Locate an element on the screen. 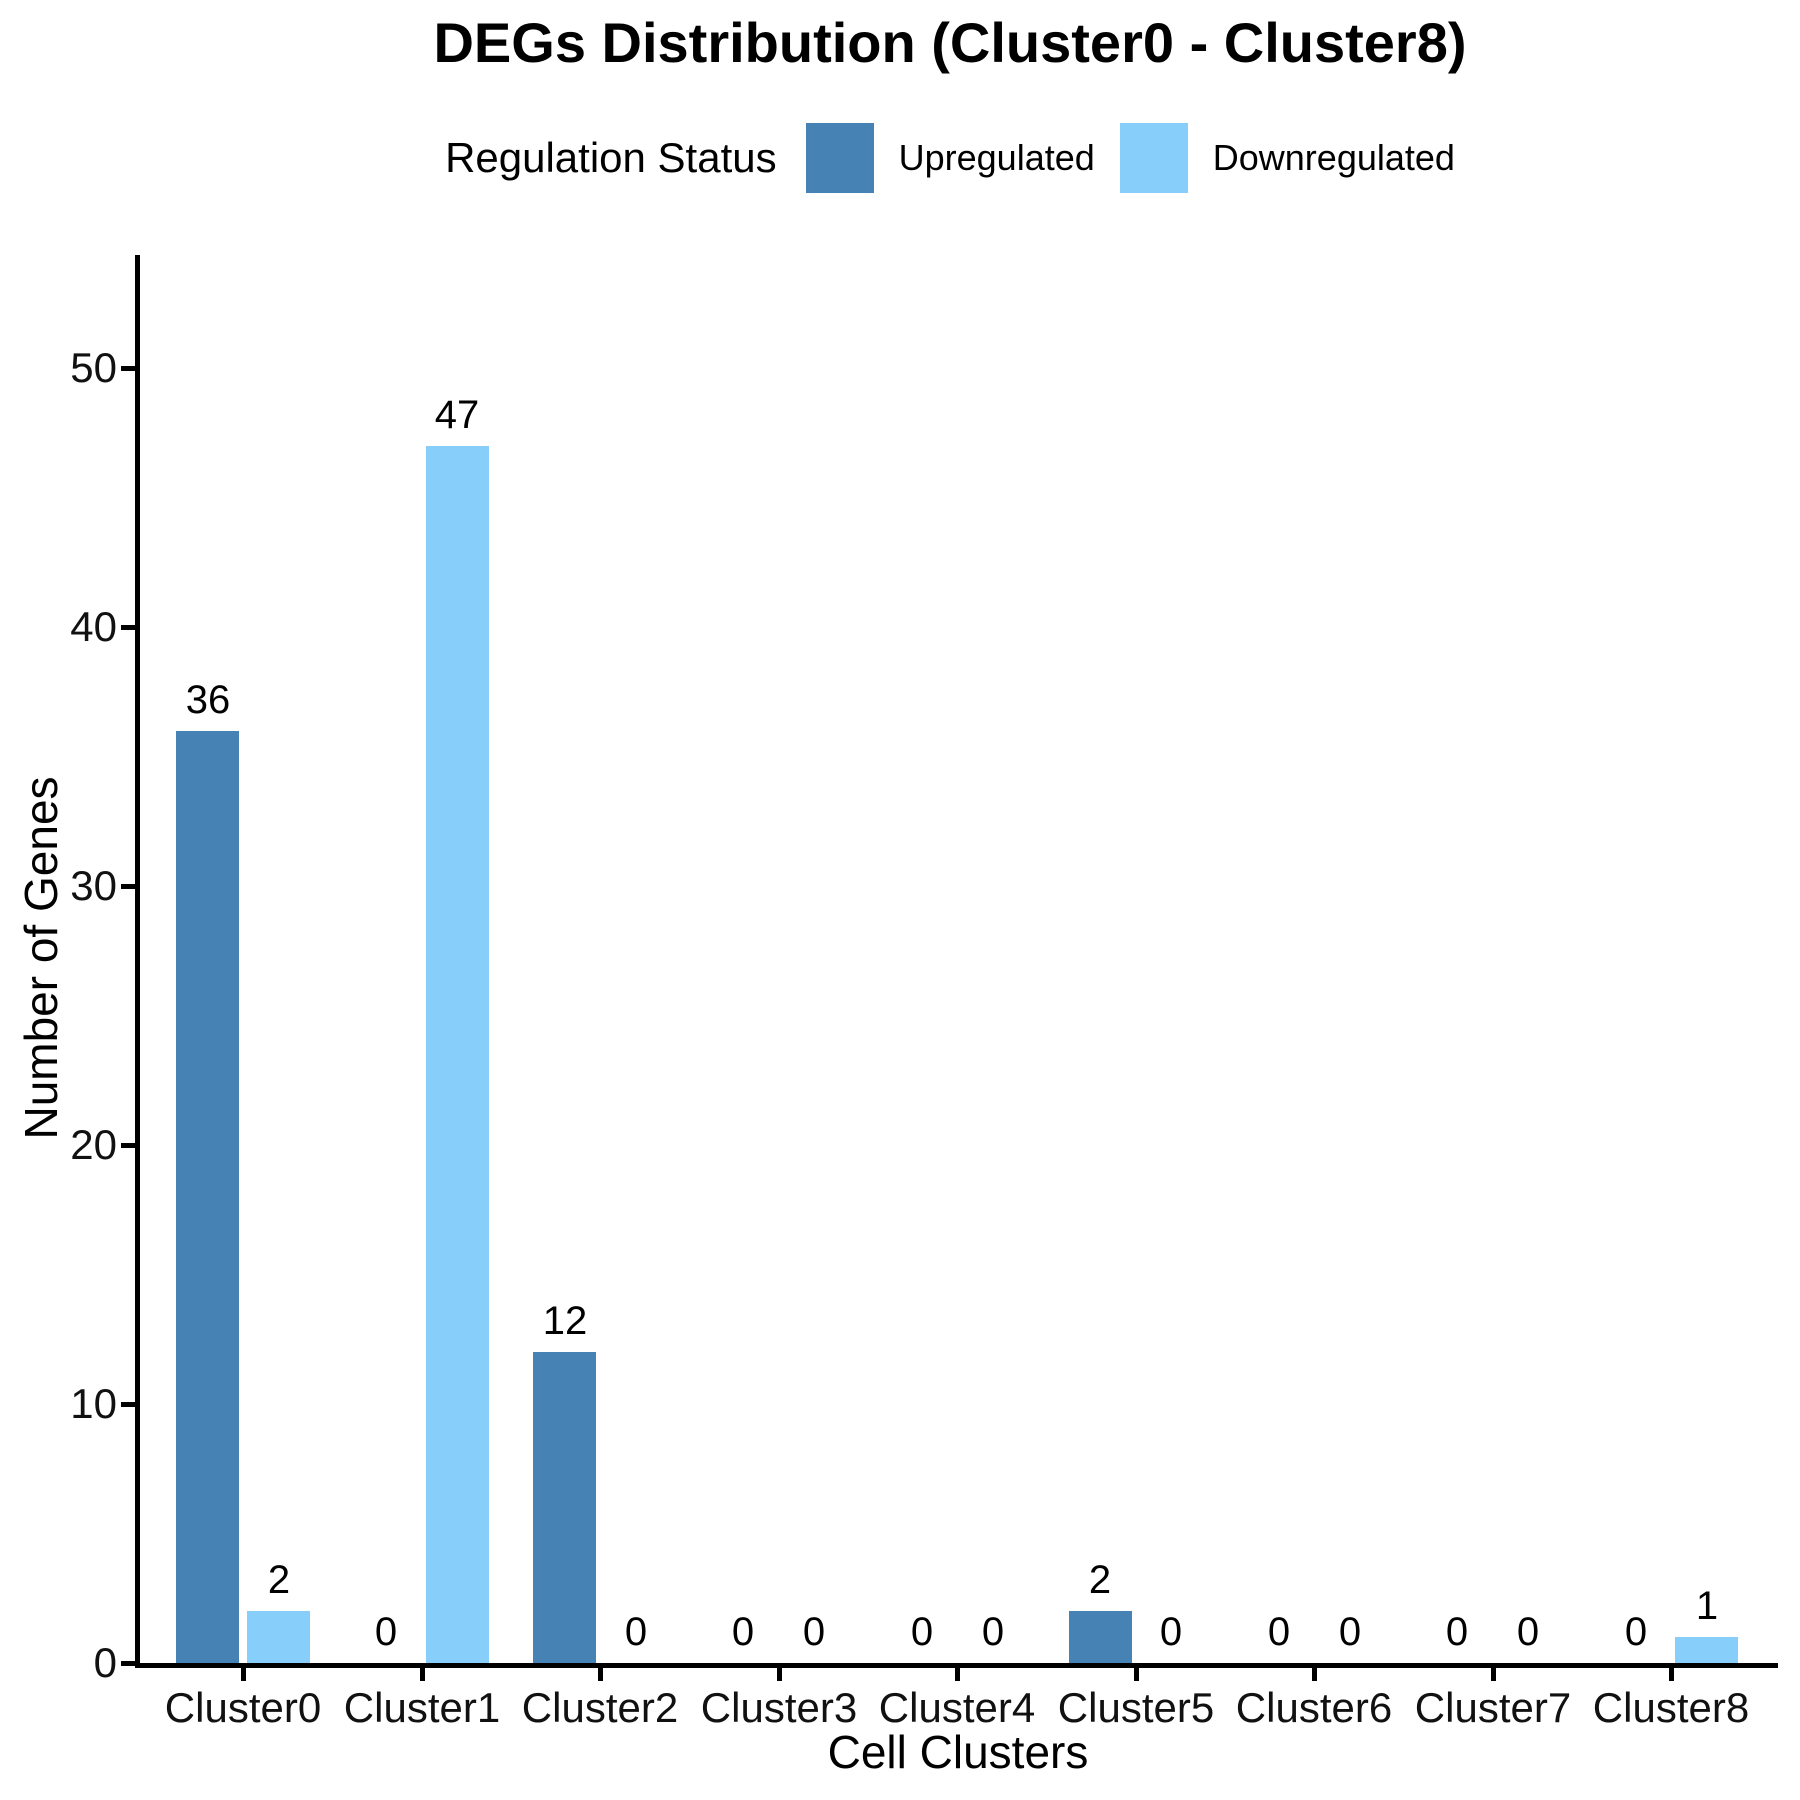  bar-upregulated-cluster0 is located at coordinates (207, 1197).